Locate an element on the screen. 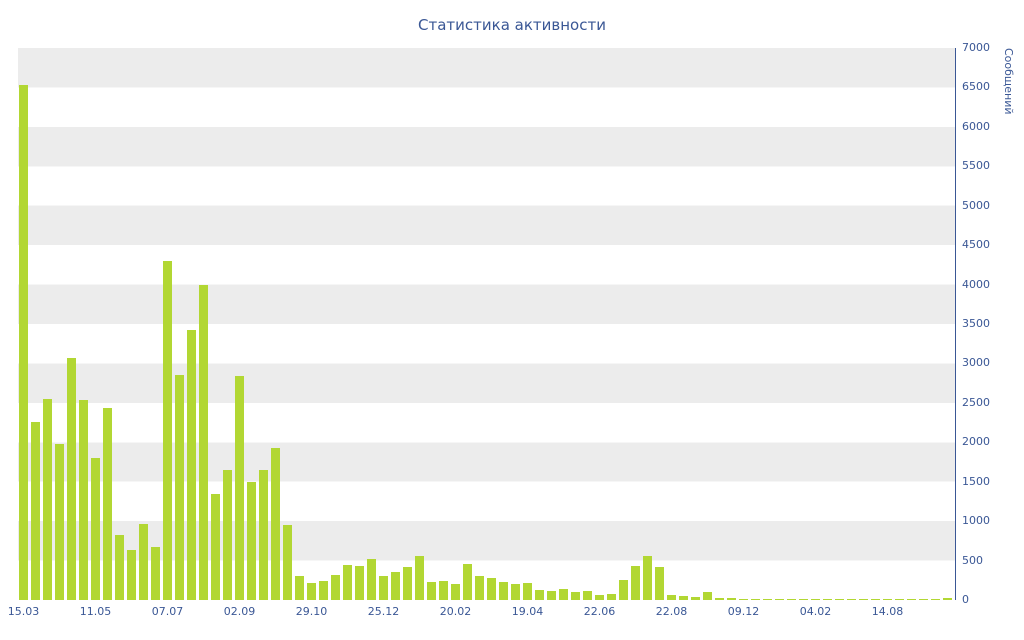 Image resolution: width=1024 pixels, height=640 pixels. y-tick-label: 4000 is located at coordinates (976, 284).